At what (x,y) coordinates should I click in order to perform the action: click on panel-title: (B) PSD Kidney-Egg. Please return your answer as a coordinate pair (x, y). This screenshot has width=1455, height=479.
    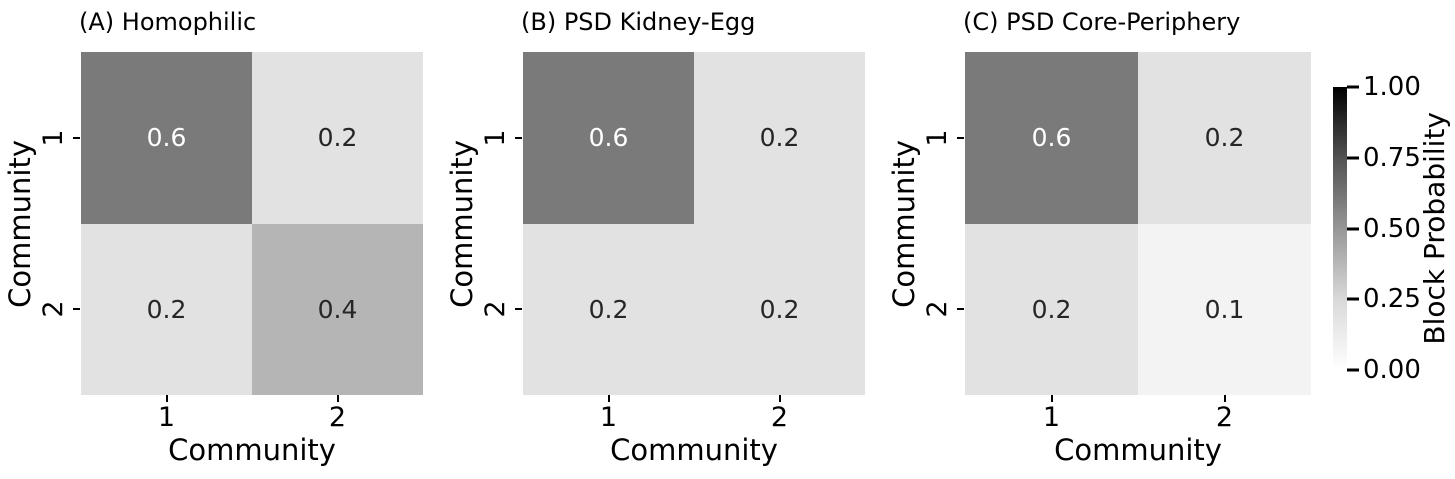
    Looking at the image, I should click on (638, 22).